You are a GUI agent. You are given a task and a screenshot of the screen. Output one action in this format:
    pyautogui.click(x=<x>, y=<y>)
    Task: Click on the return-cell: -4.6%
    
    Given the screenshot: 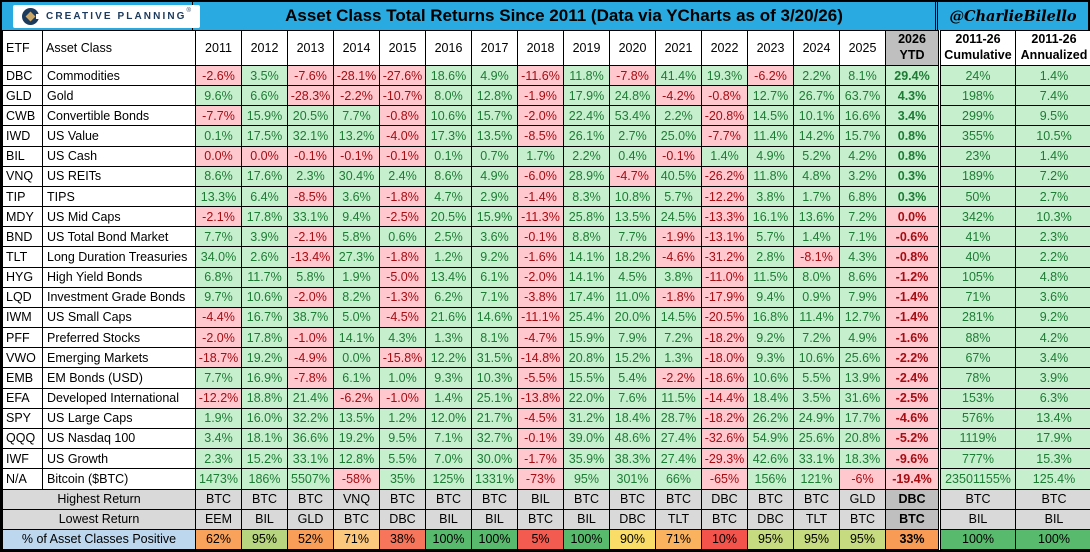 What is the action you would take?
    pyautogui.click(x=678, y=257)
    